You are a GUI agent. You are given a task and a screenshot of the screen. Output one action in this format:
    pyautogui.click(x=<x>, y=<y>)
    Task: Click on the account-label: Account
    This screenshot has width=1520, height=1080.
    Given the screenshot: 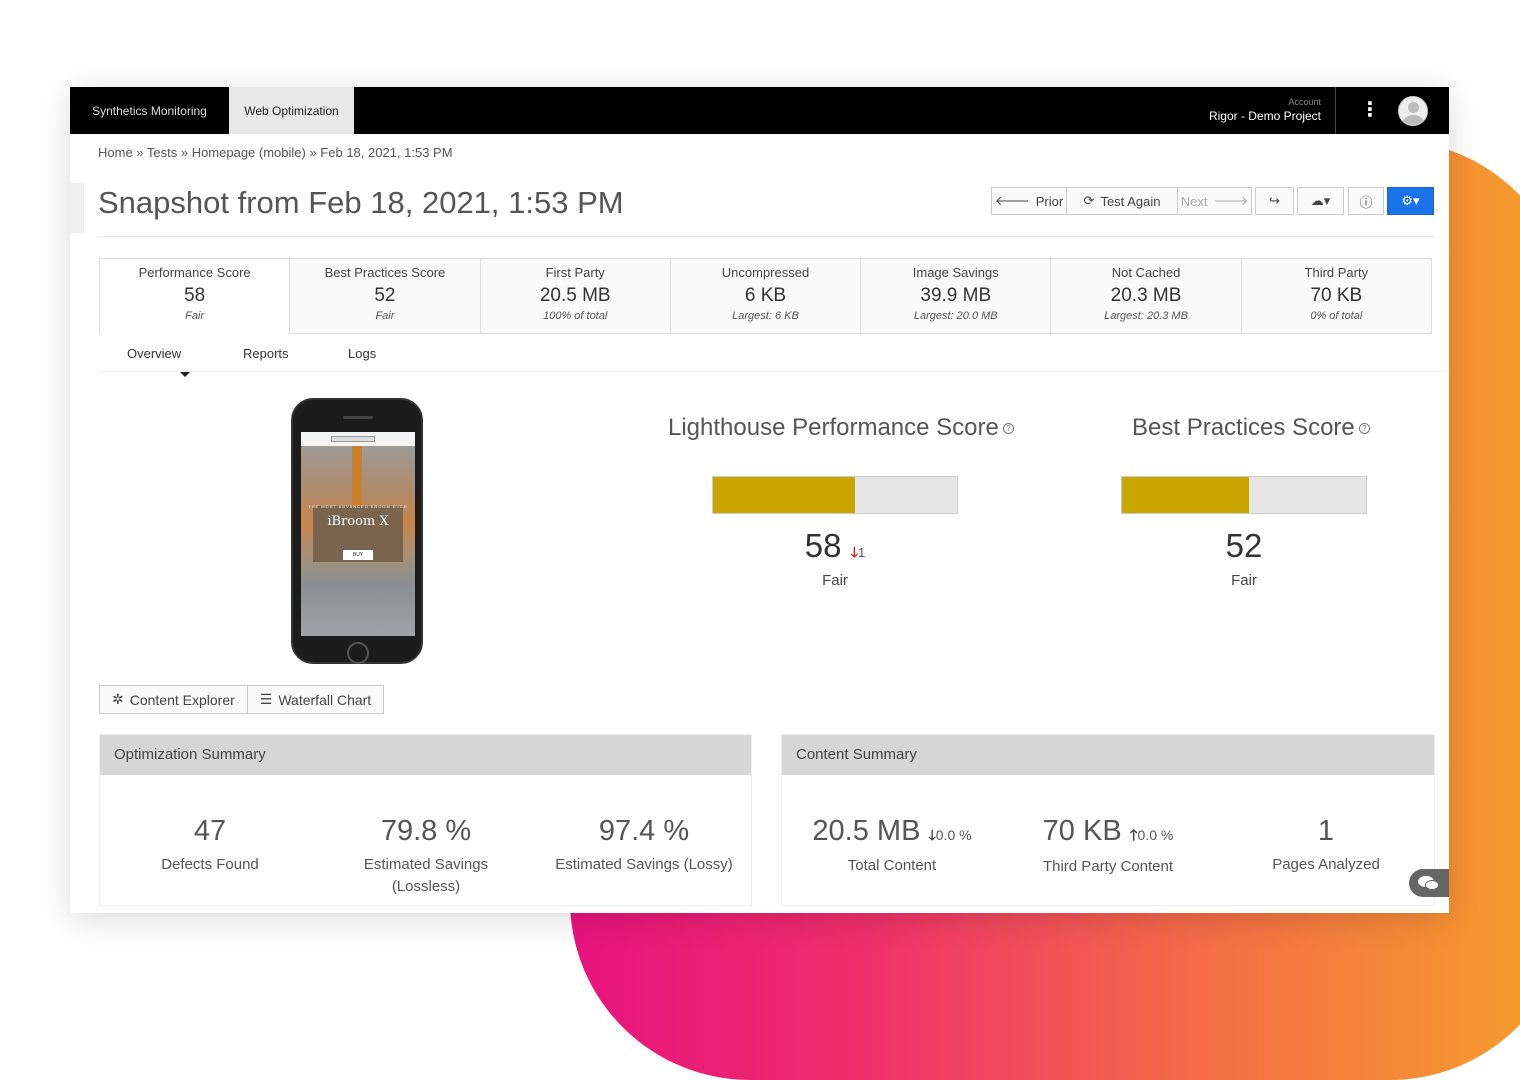 What is the action you would take?
    pyautogui.click(x=1304, y=102)
    